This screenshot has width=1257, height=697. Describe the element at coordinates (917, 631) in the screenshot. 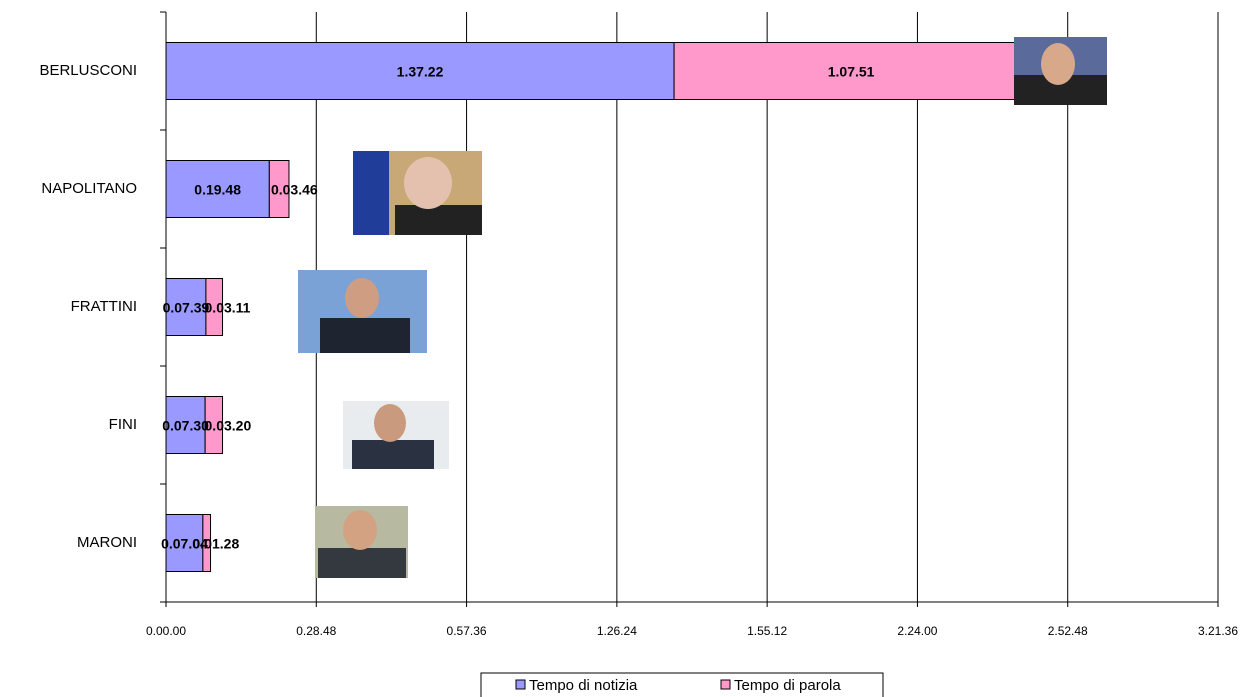

I see `x-tick-label: 2.24.00` at that location.